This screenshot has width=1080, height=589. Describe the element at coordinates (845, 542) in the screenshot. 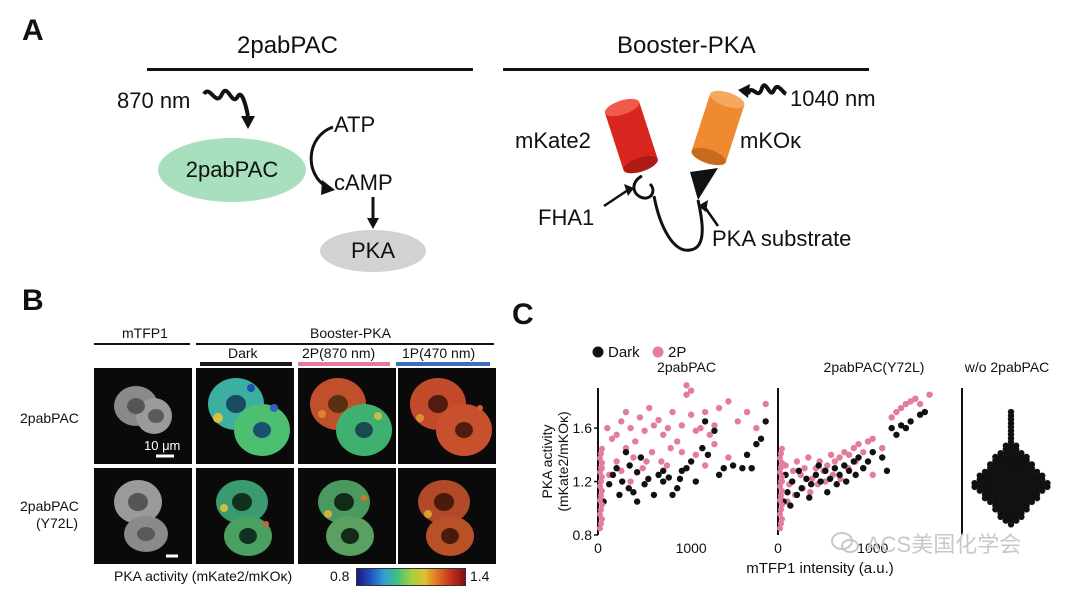

I see `wechat-icon` at that location.